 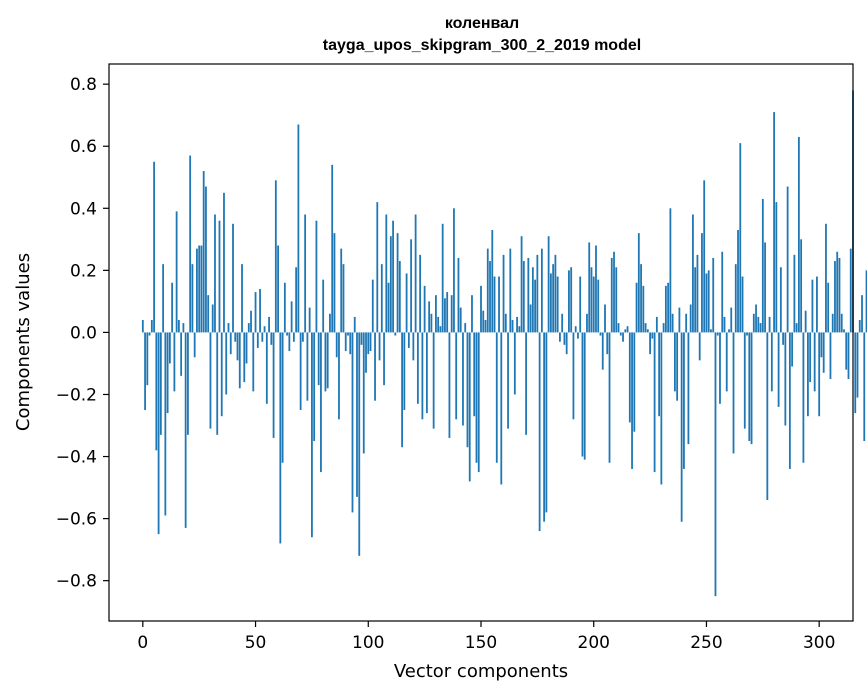 I want to click on x-tick-label: 250, so click(x=706, y=643).